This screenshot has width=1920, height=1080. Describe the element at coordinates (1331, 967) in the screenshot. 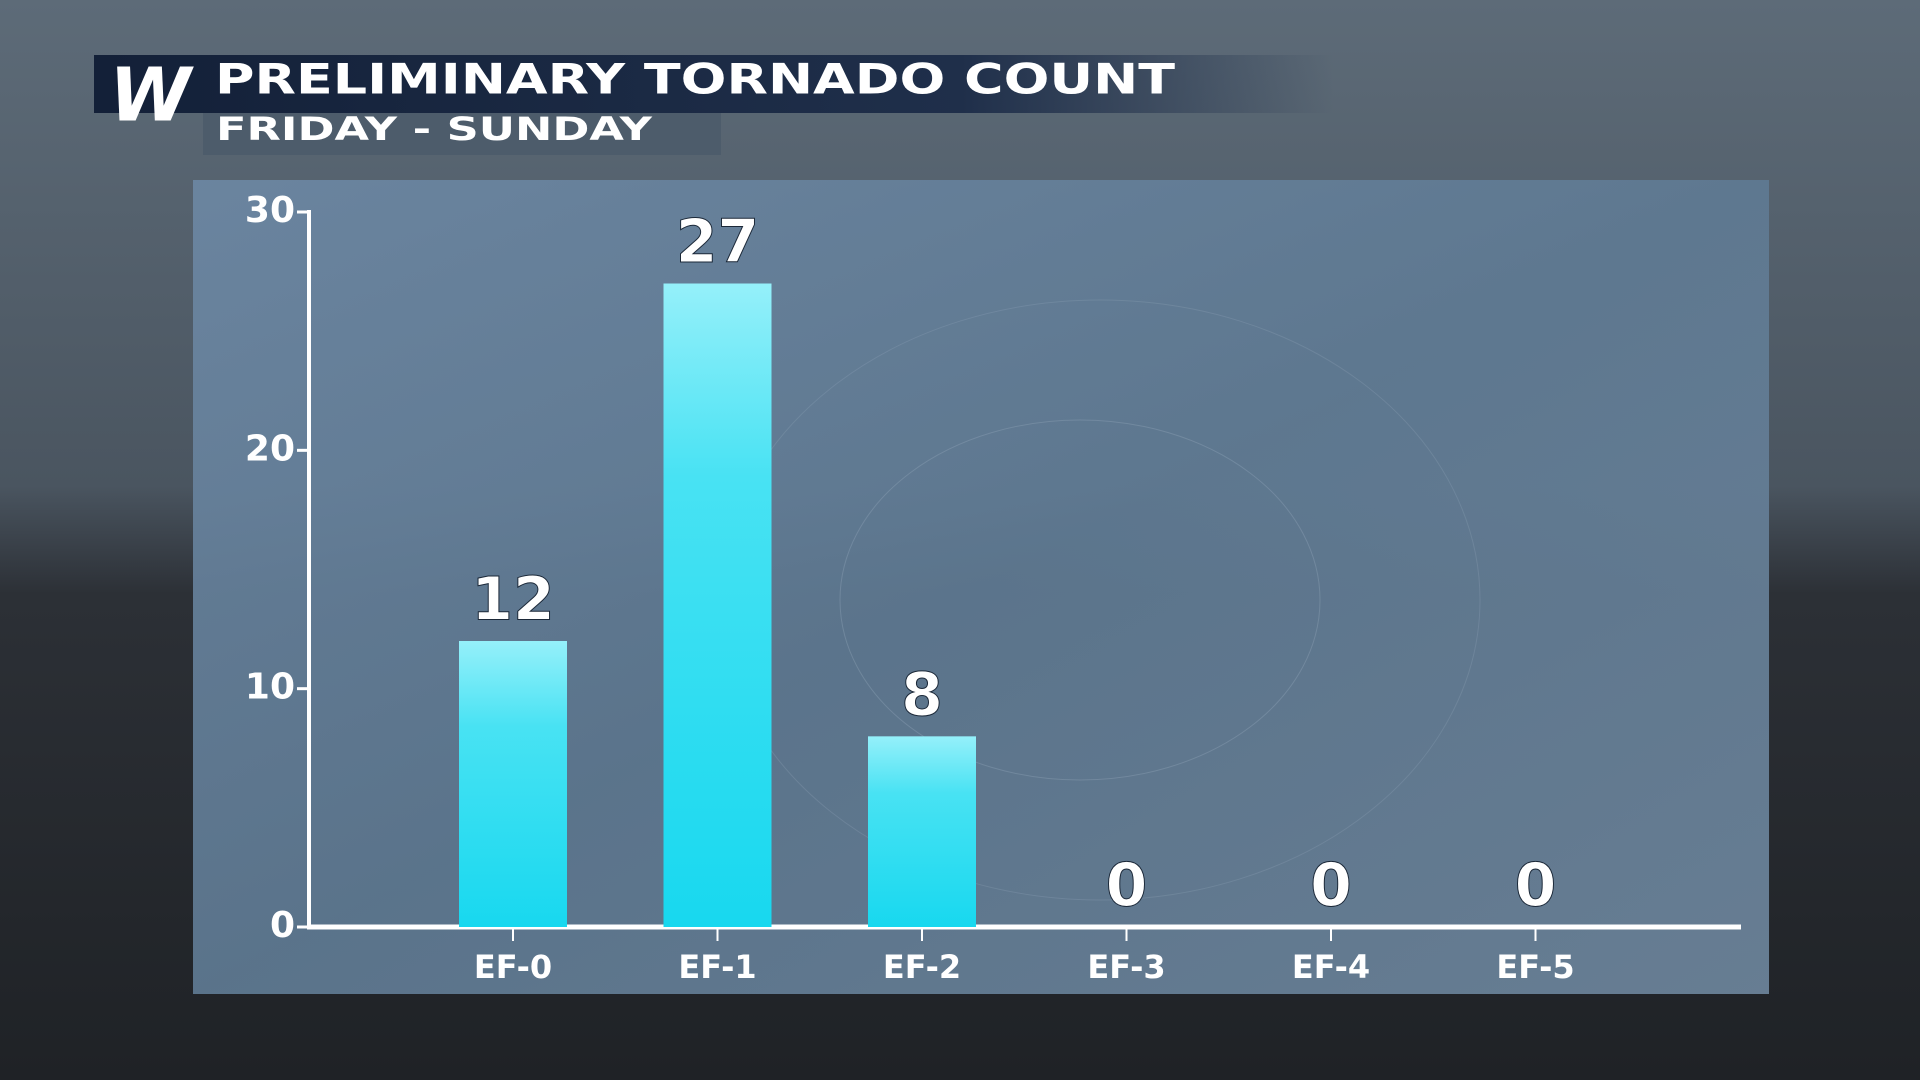

I see `x-tick-label: EF-4` at that location.